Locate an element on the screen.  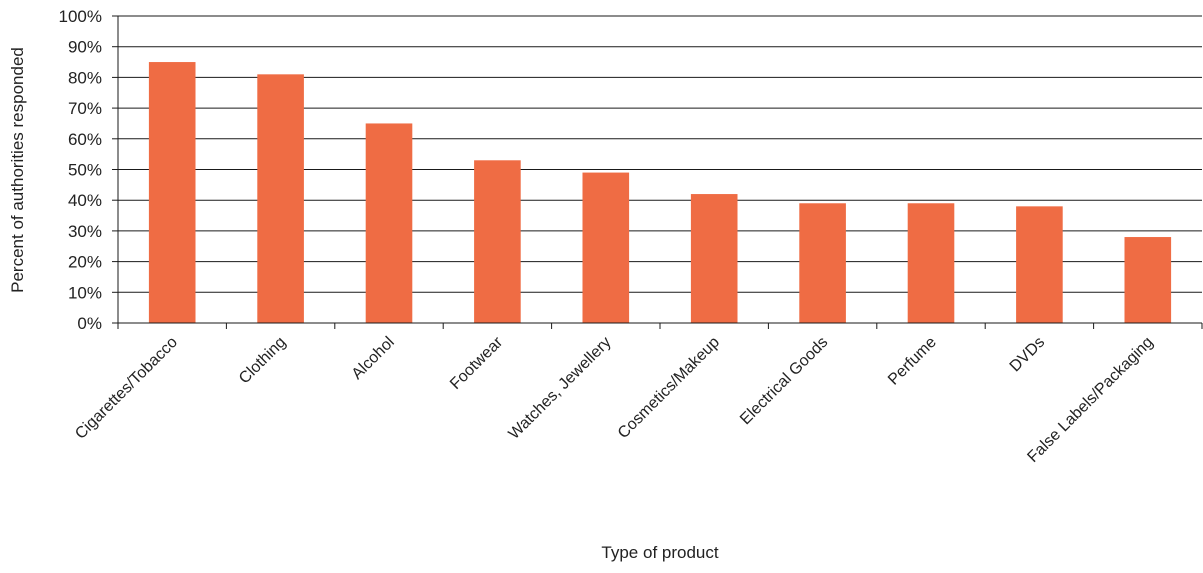
x-tick-label: Cosmetics/Makeup is located at coordinates (669, 388).